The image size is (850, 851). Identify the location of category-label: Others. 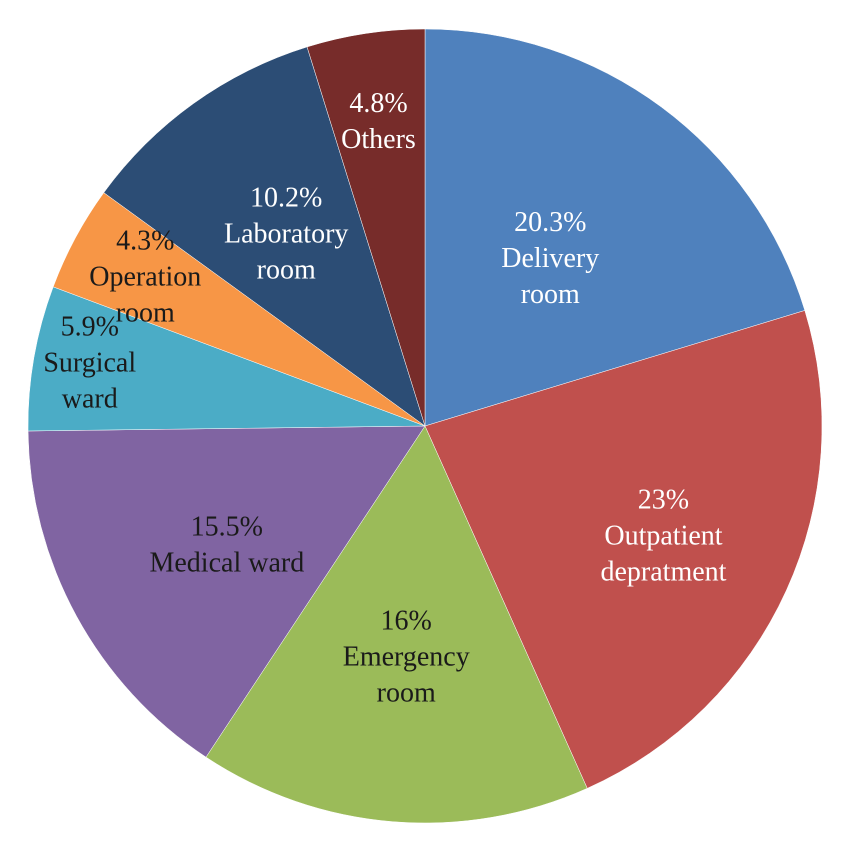
(378, 139).